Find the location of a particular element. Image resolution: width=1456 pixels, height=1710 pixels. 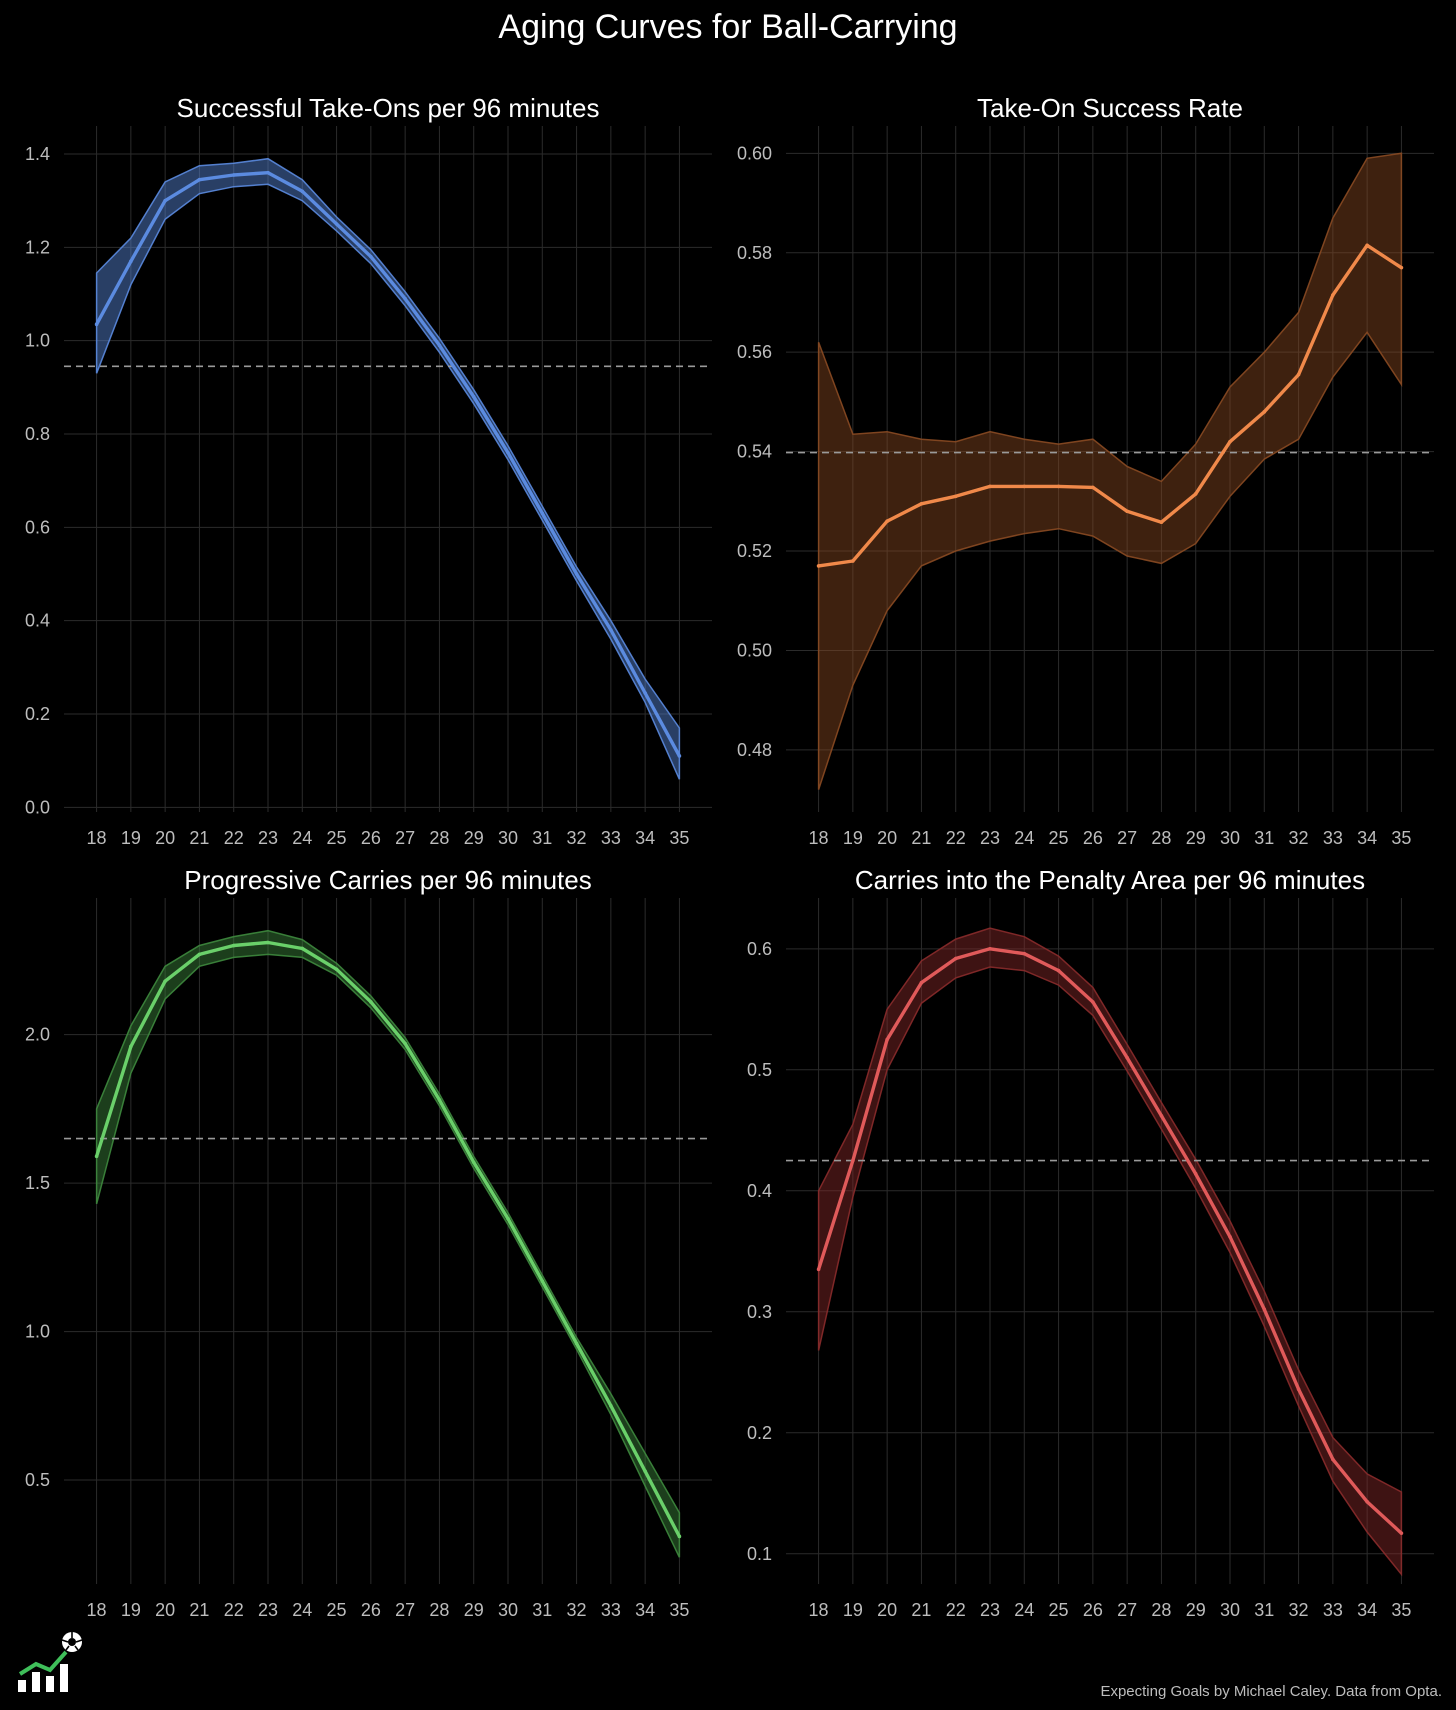

panel-title: Progressive Carries per 96 minutes is located at coordinates (388, 880).